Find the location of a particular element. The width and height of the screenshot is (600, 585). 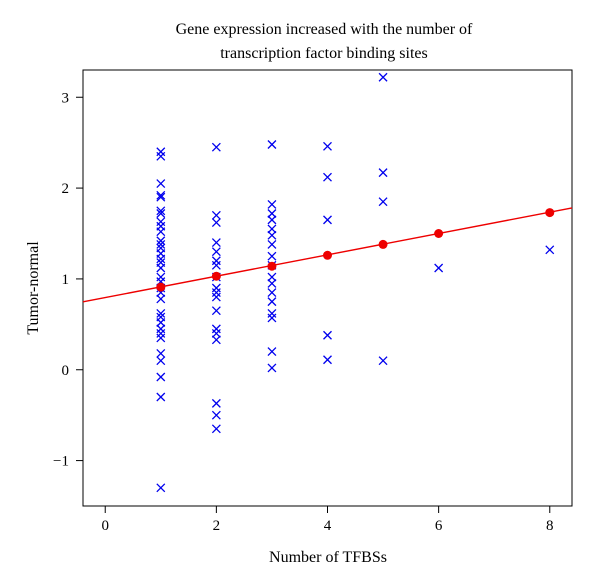

y-tick-label: 1 is located at coordinates (66, 280).